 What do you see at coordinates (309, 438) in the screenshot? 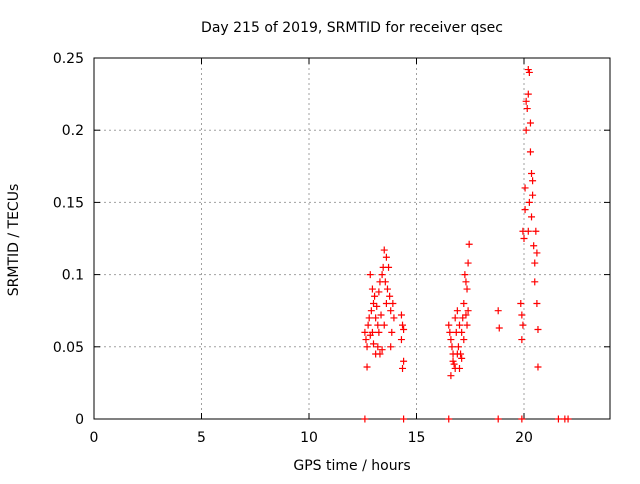
I see `x-tick-label: 10` at bounding box center [309, 438].